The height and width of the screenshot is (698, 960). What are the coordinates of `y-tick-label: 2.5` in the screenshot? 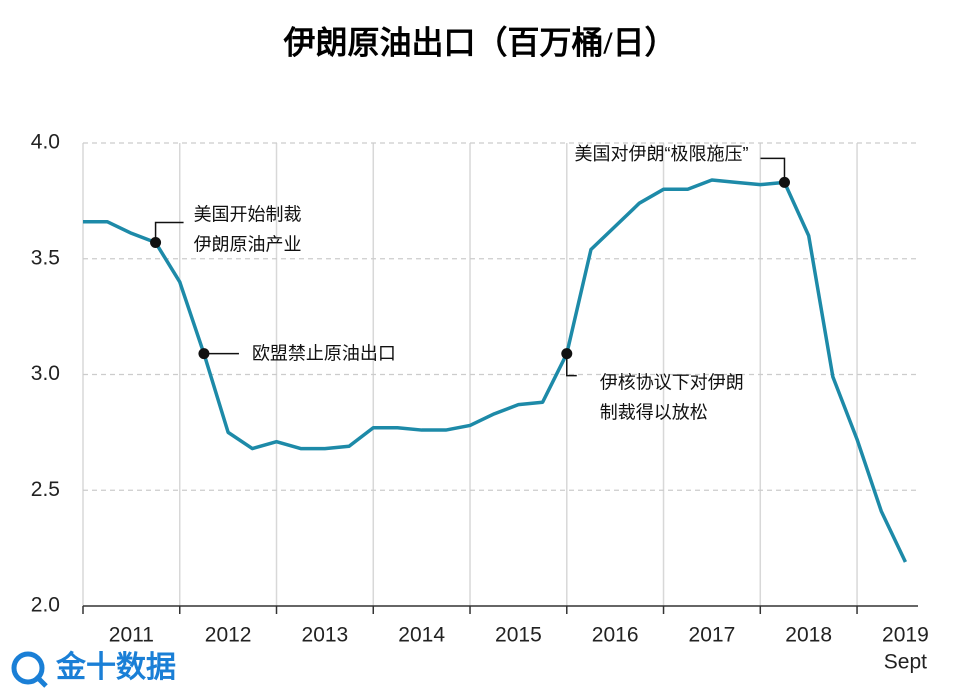 It's located at (45, 489).